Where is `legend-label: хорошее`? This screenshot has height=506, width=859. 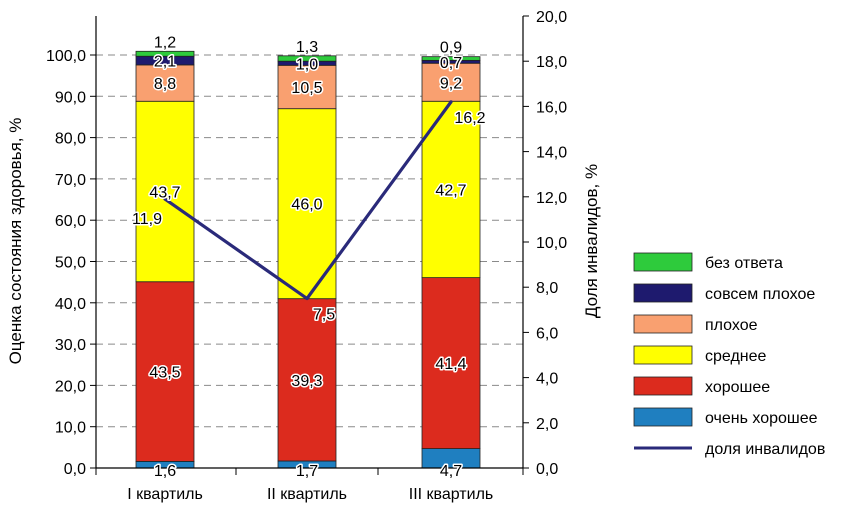
legend-label: хорошее is located at coordinates (737, 387).